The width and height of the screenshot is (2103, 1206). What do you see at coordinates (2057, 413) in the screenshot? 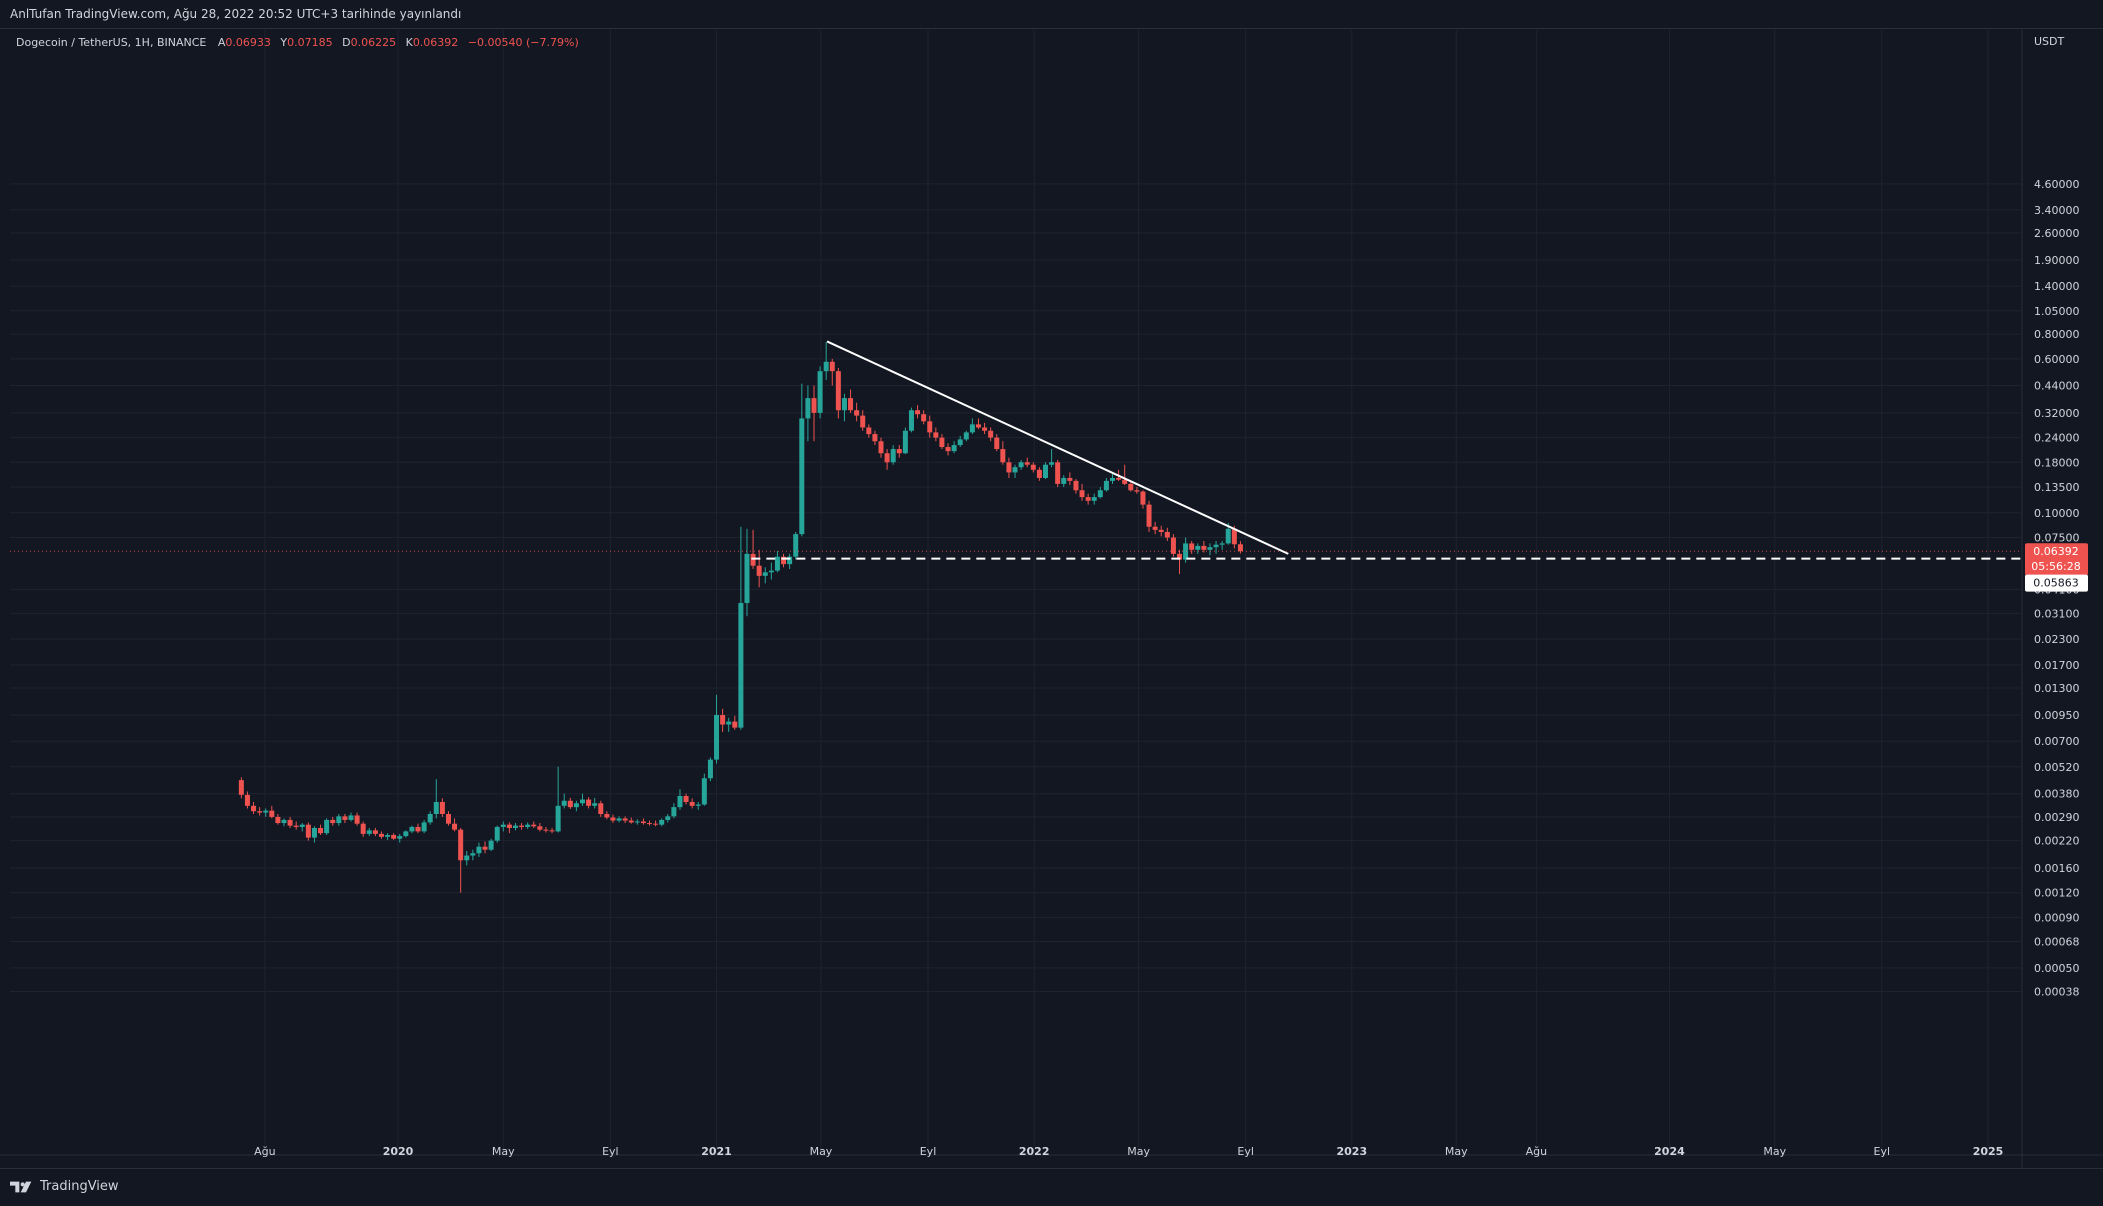
I see `price-tick-label: 0.32000` at bounding box center [2057, 413].